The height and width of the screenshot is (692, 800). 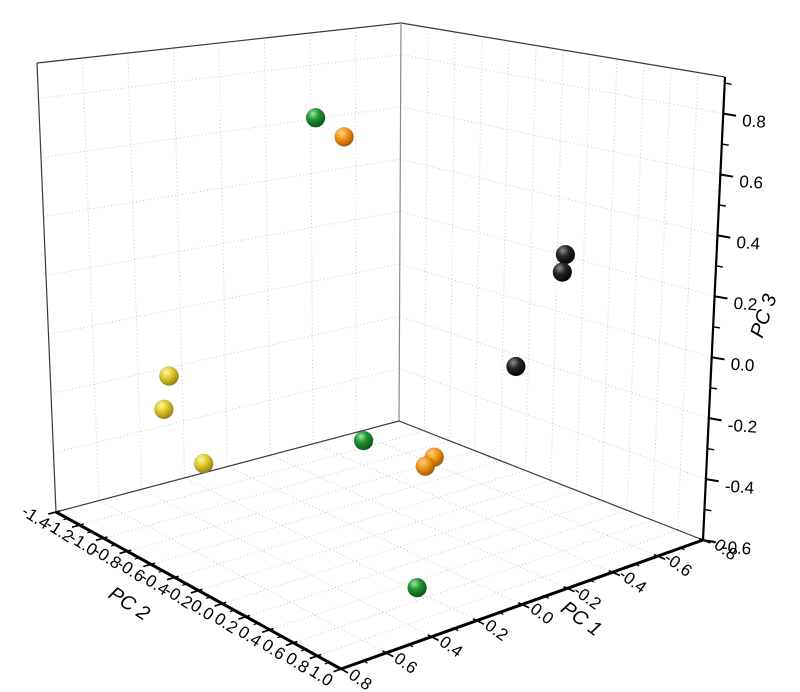 What do you see at coordinates (46, 287) in the screenshot?
I see `left-wall-edge` at bounding box center [46, 287].